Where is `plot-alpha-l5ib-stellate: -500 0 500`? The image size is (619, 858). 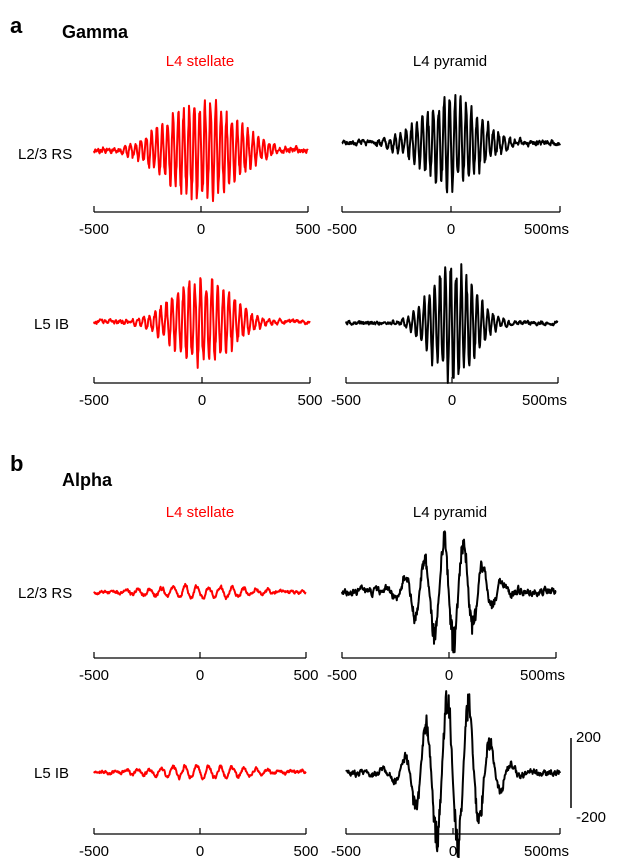 plot-alpha-l5ib-stellate: -500 0 500 is located at coordinates (199, 810).